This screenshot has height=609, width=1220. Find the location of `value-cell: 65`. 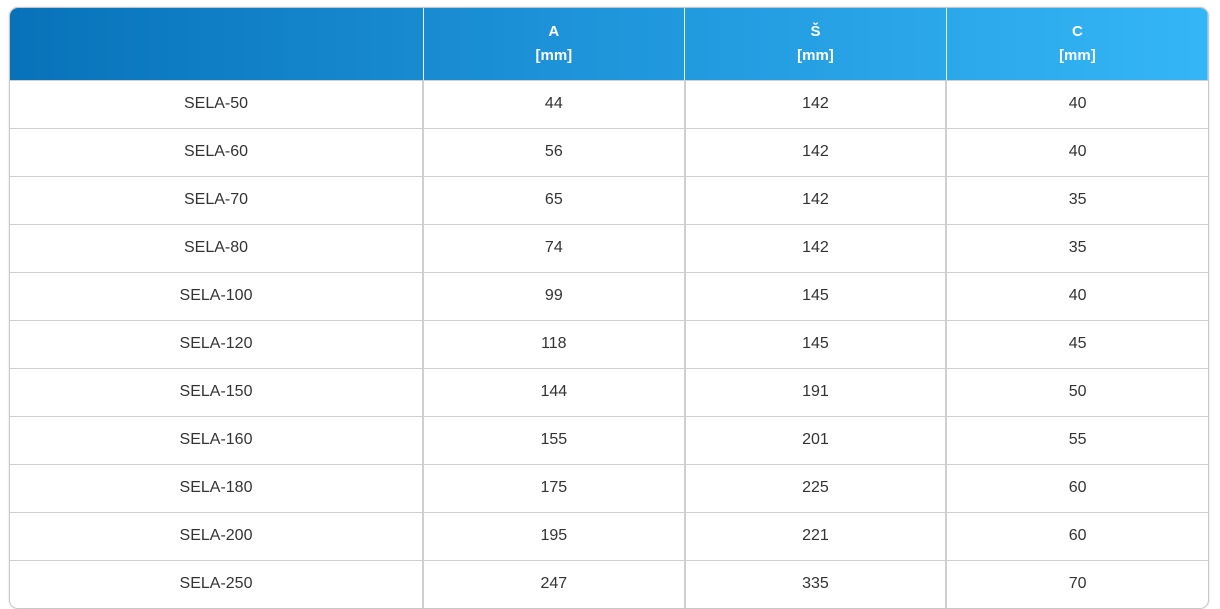

value-cell: 65 is located at coordinates (553, 199).